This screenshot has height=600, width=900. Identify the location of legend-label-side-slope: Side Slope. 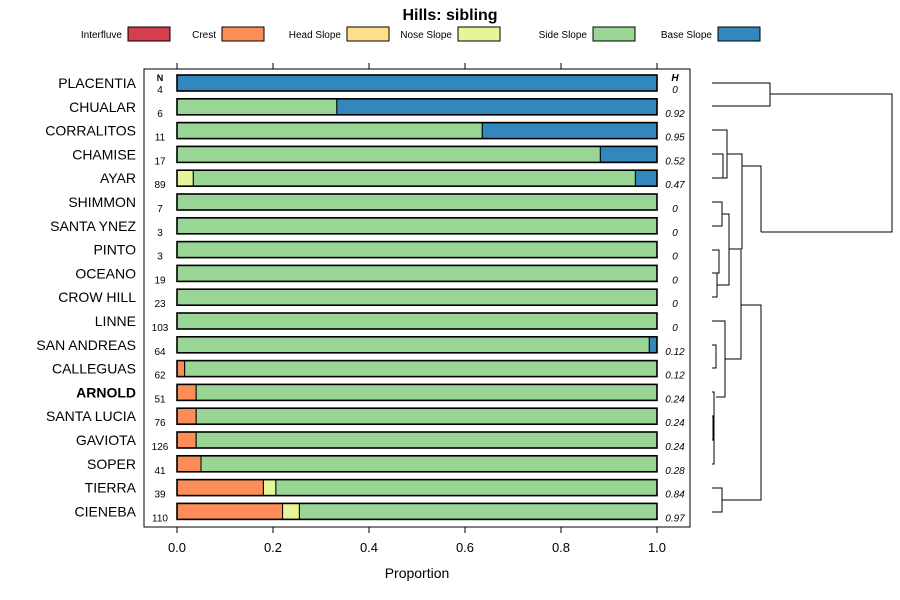
(563, 35).